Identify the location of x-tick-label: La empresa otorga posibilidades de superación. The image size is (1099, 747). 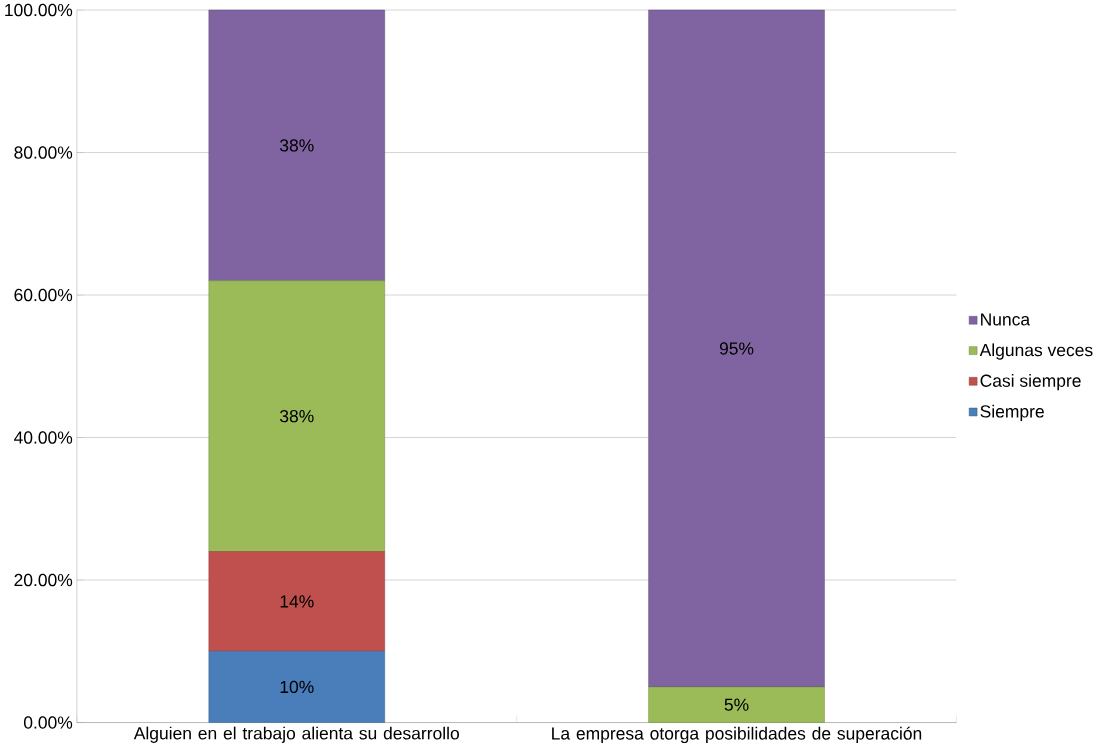
(737, 735).